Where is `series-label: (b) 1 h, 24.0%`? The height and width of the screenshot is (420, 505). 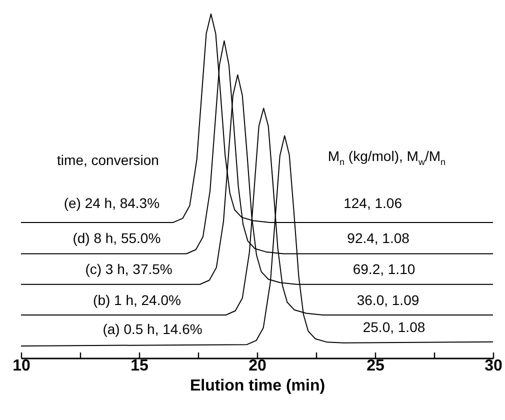
series-label: (b) 1 h, 24.0% is located at coordinates (137, 300).